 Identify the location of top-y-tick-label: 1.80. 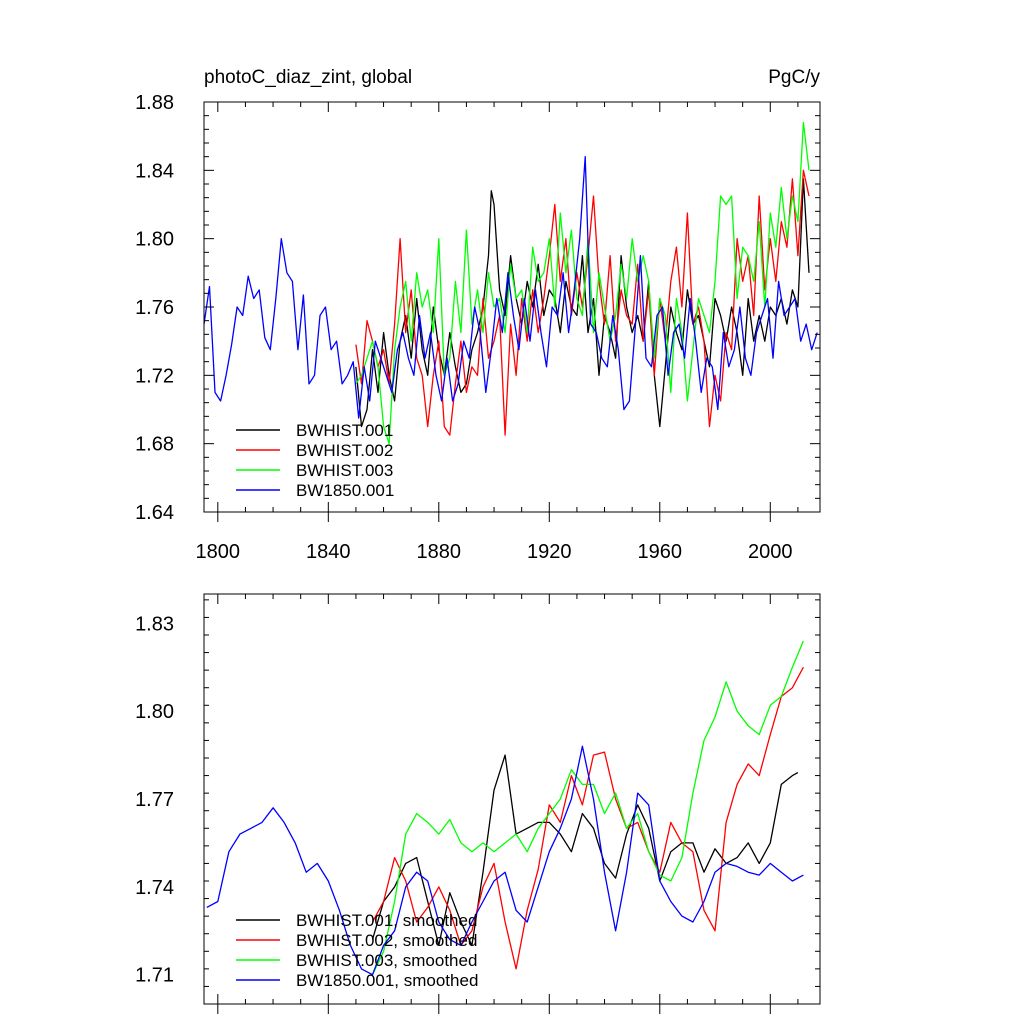
(154, 240).